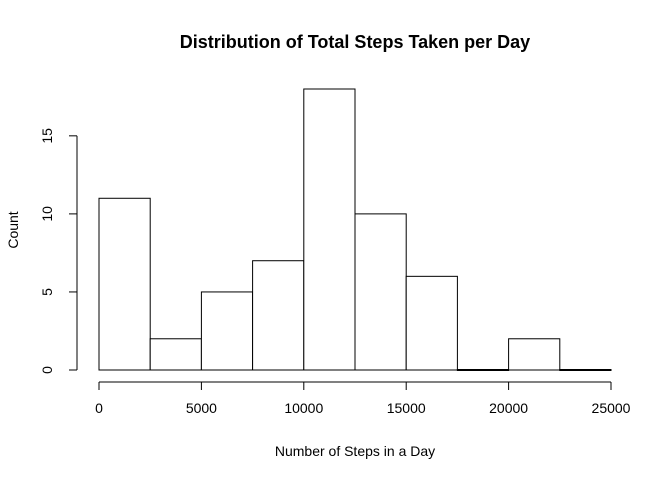 The width and height of the screenshot is (672, 480). Describe the element at coordinates (355, 451) in the screenshot. I see `x-axis-label: Number of Steps in a Day` at that location.